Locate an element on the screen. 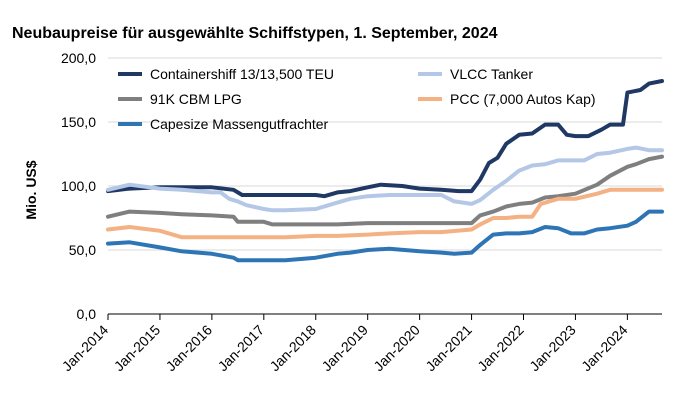 This screenshot has height=414, width=689. legend-label-3: PCC (7,000 Autos Kap) is located at coordinates (523, 99).